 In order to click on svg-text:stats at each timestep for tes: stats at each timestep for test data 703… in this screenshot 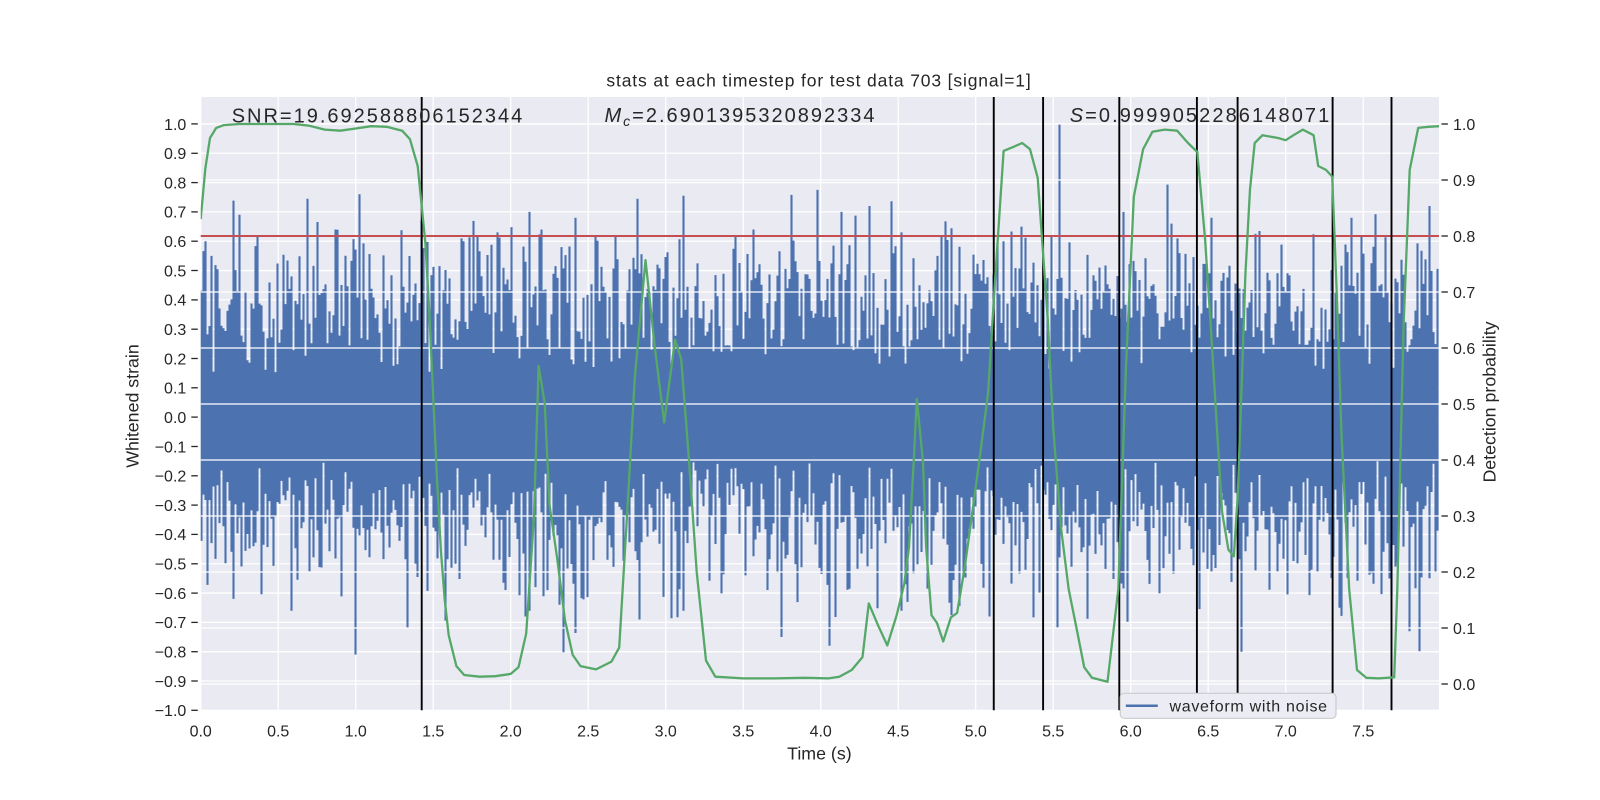, I will do `click(818, 81)`.